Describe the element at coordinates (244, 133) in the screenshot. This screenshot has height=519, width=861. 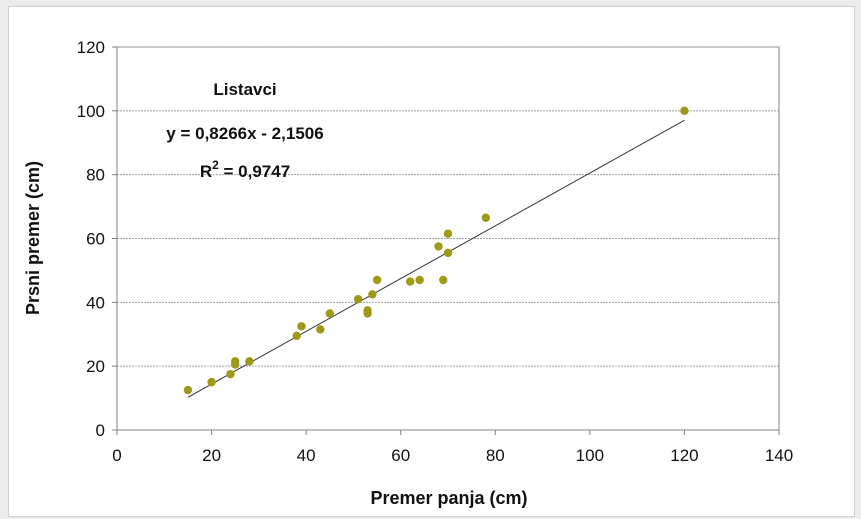
I see `regression-equation: y = 0,8266x - 2,1506` at that location.